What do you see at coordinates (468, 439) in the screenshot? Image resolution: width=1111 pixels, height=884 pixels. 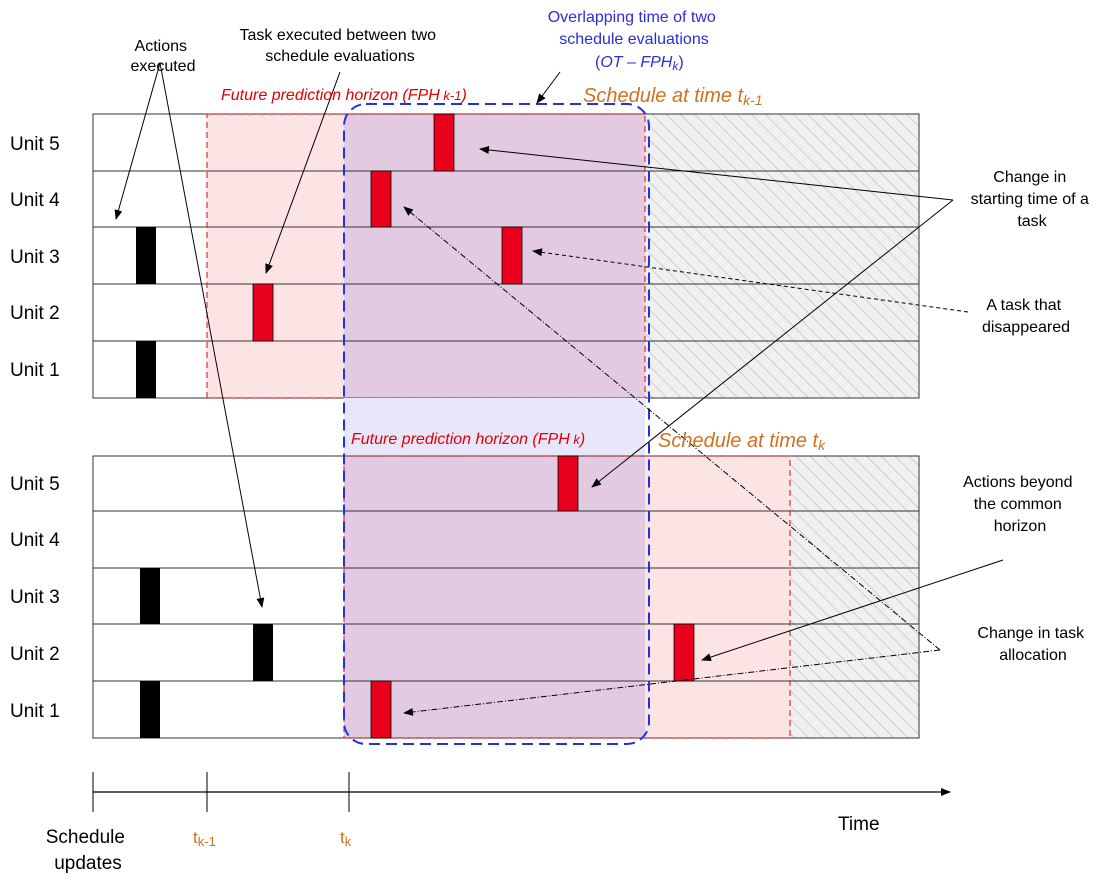 I see `fph-curr-label: Future prediction horizon (FPH k)` at bounding box center [468, 439].